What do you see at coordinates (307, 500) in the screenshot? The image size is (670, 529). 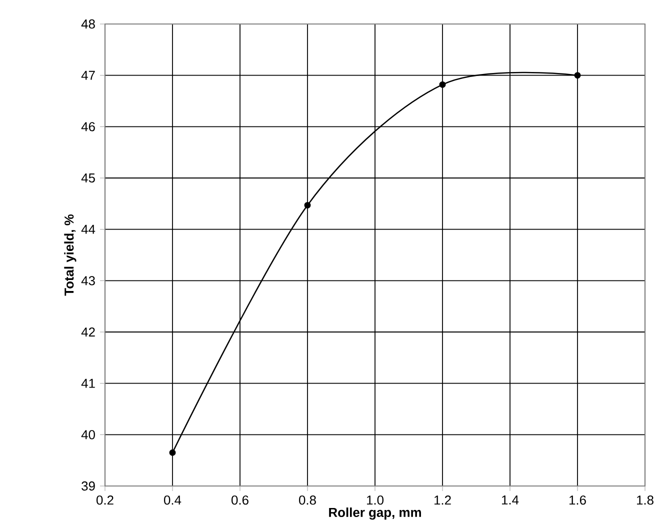 I see `x-tick-label: 0.8` at bounding box center [307, 500].